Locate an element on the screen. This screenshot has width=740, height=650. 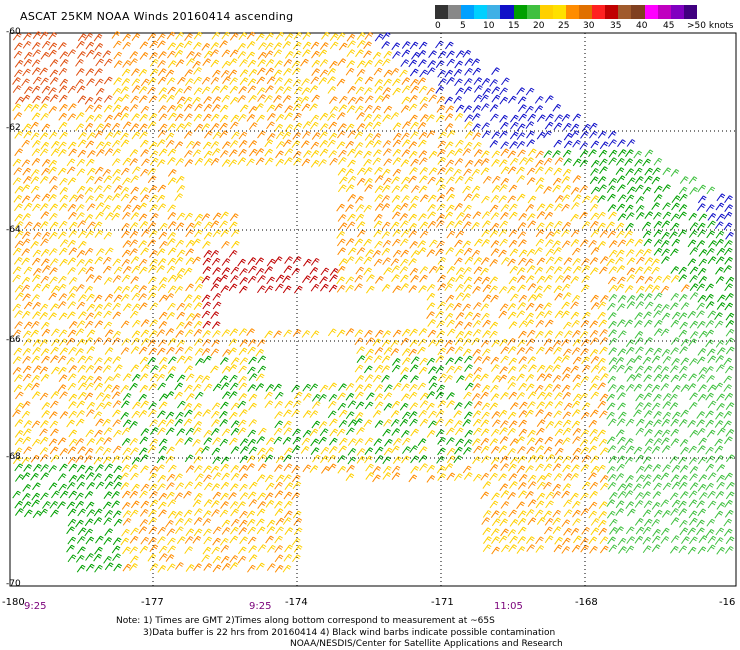
time-label: 9:25 is located at coordinates (35, 606).